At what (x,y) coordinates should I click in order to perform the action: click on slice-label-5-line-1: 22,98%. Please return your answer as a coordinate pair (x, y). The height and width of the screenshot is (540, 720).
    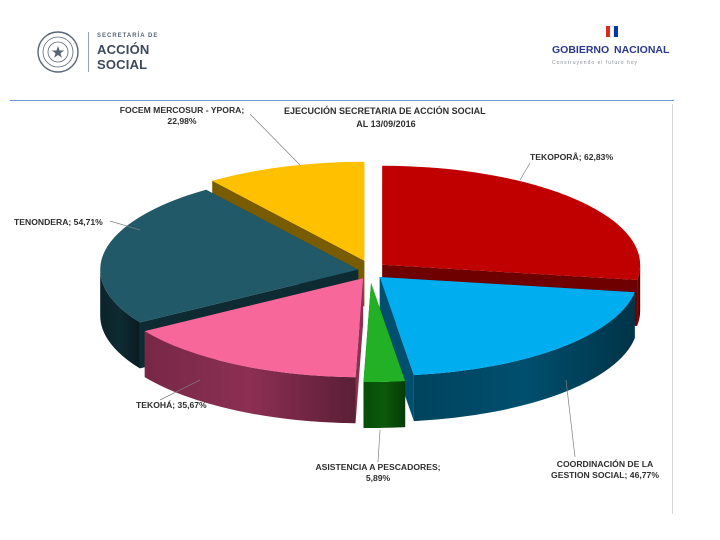
    Looking at the image, I should click on (182, 121).